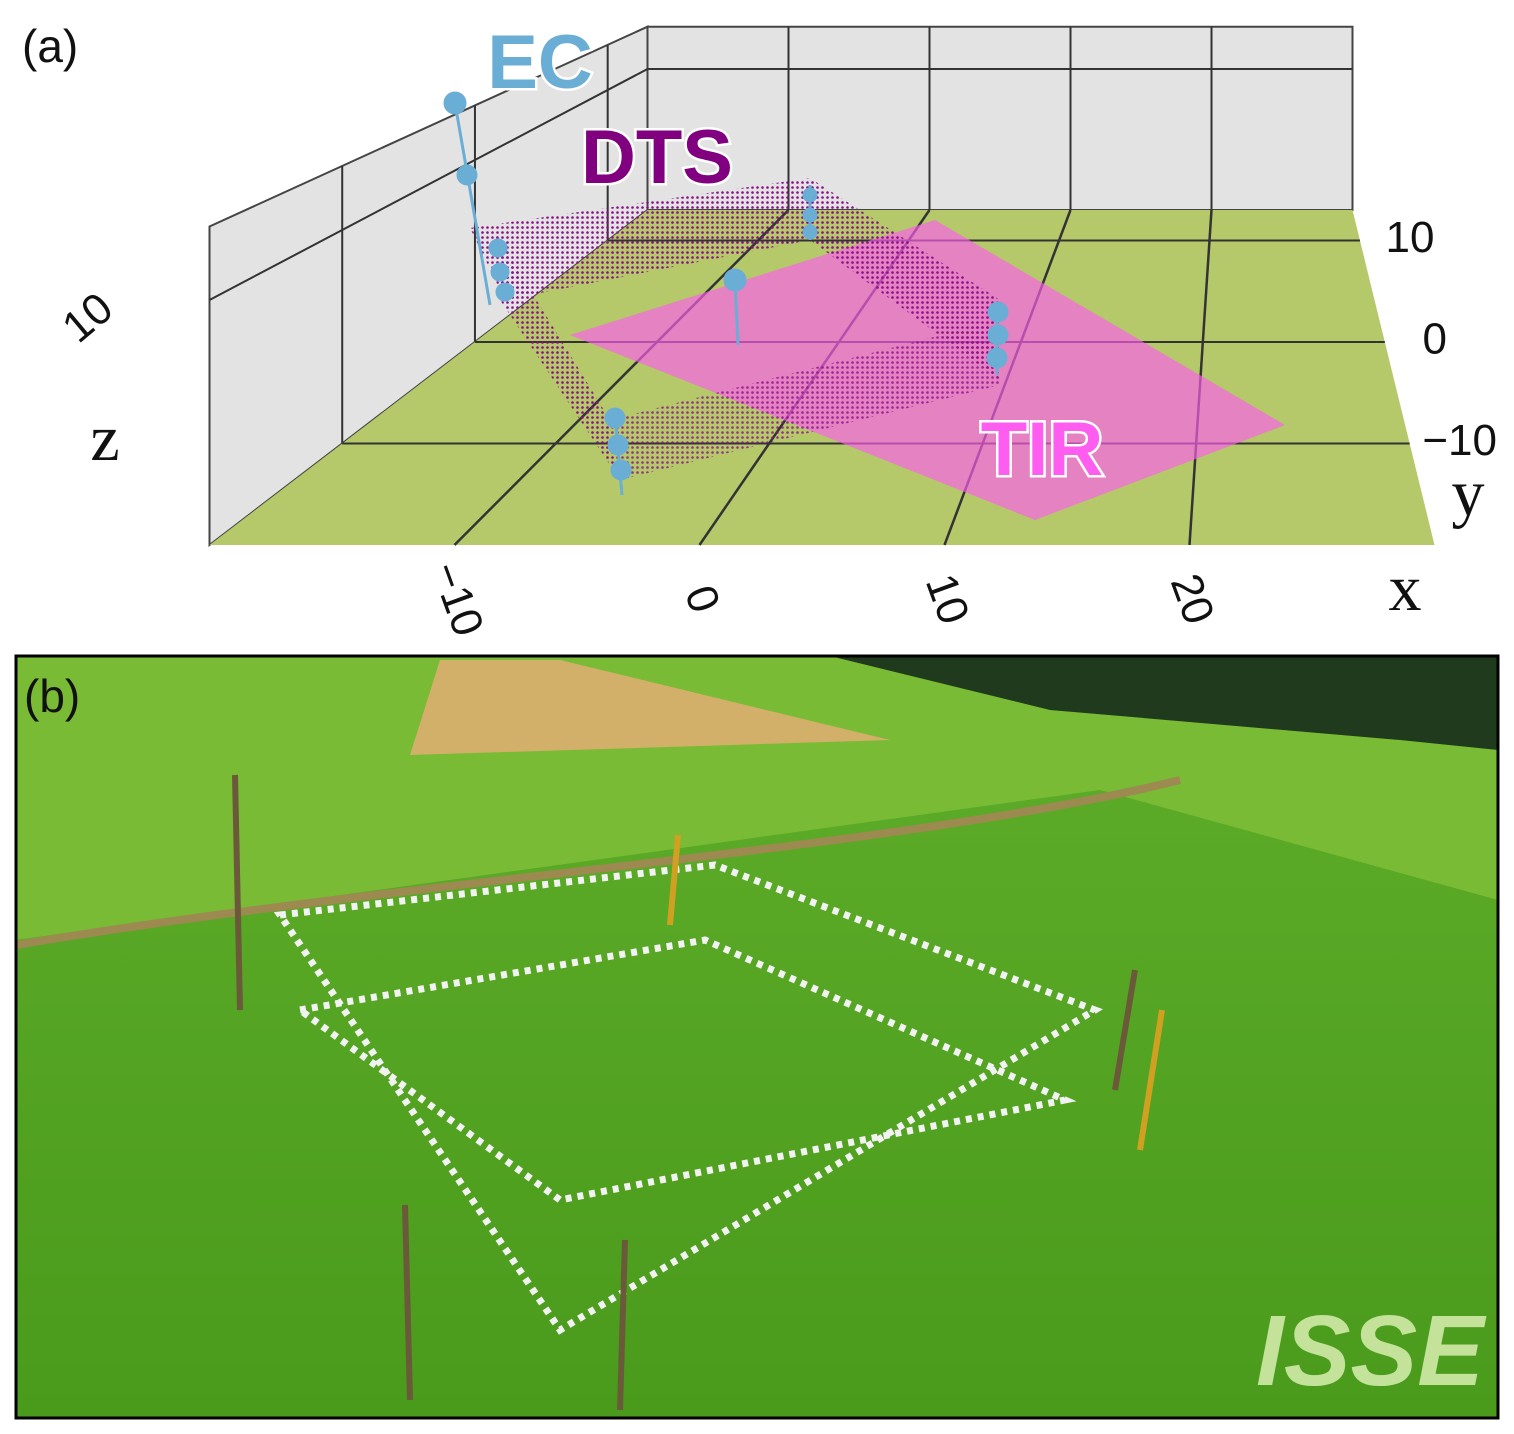  What do you see at coordinates (1409, 237) in the screenshot?
I see `y-tick-label: 10` at bounding box center [1409, 237].